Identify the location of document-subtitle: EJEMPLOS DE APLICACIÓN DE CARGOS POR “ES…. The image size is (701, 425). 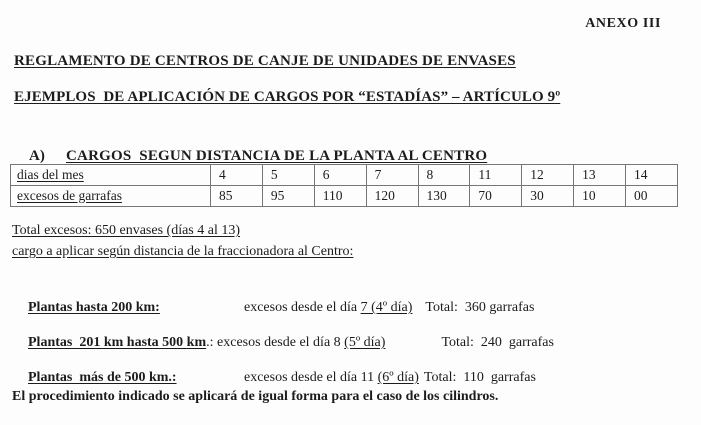
(287, 97).